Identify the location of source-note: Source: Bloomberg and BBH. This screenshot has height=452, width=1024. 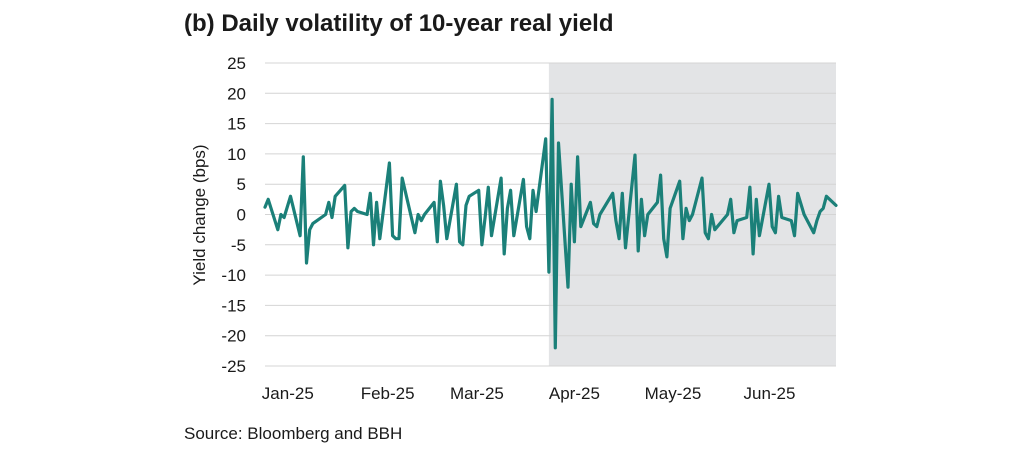
(293, 433).